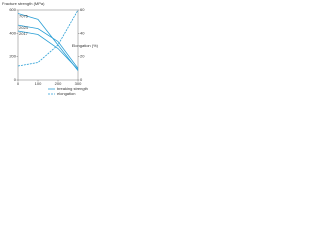  Describe the element at coordinates (58, 83) in the screenshot. I see `x-tick-label: 200` at that location.